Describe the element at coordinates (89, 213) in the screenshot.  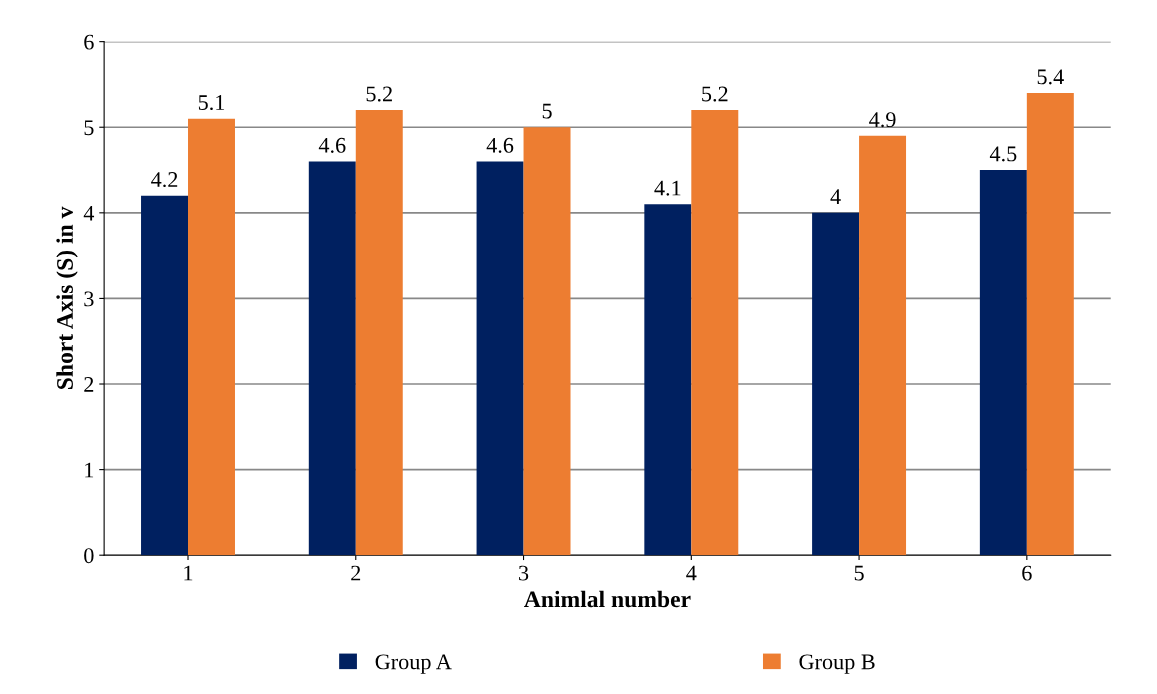
I see `y-tick-label: 4` at that location.